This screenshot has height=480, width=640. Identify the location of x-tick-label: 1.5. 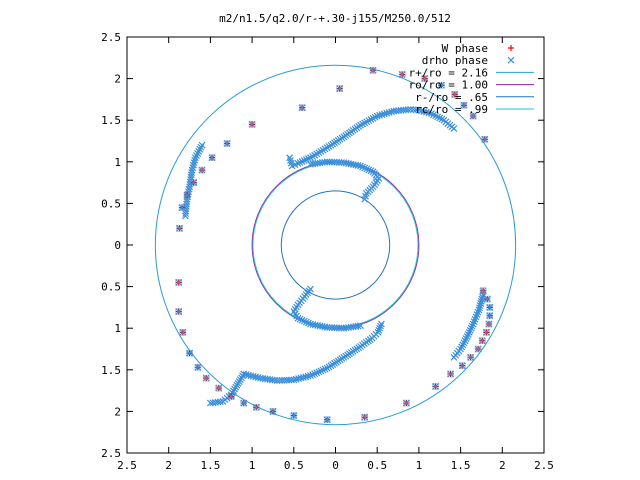
(461, 465).